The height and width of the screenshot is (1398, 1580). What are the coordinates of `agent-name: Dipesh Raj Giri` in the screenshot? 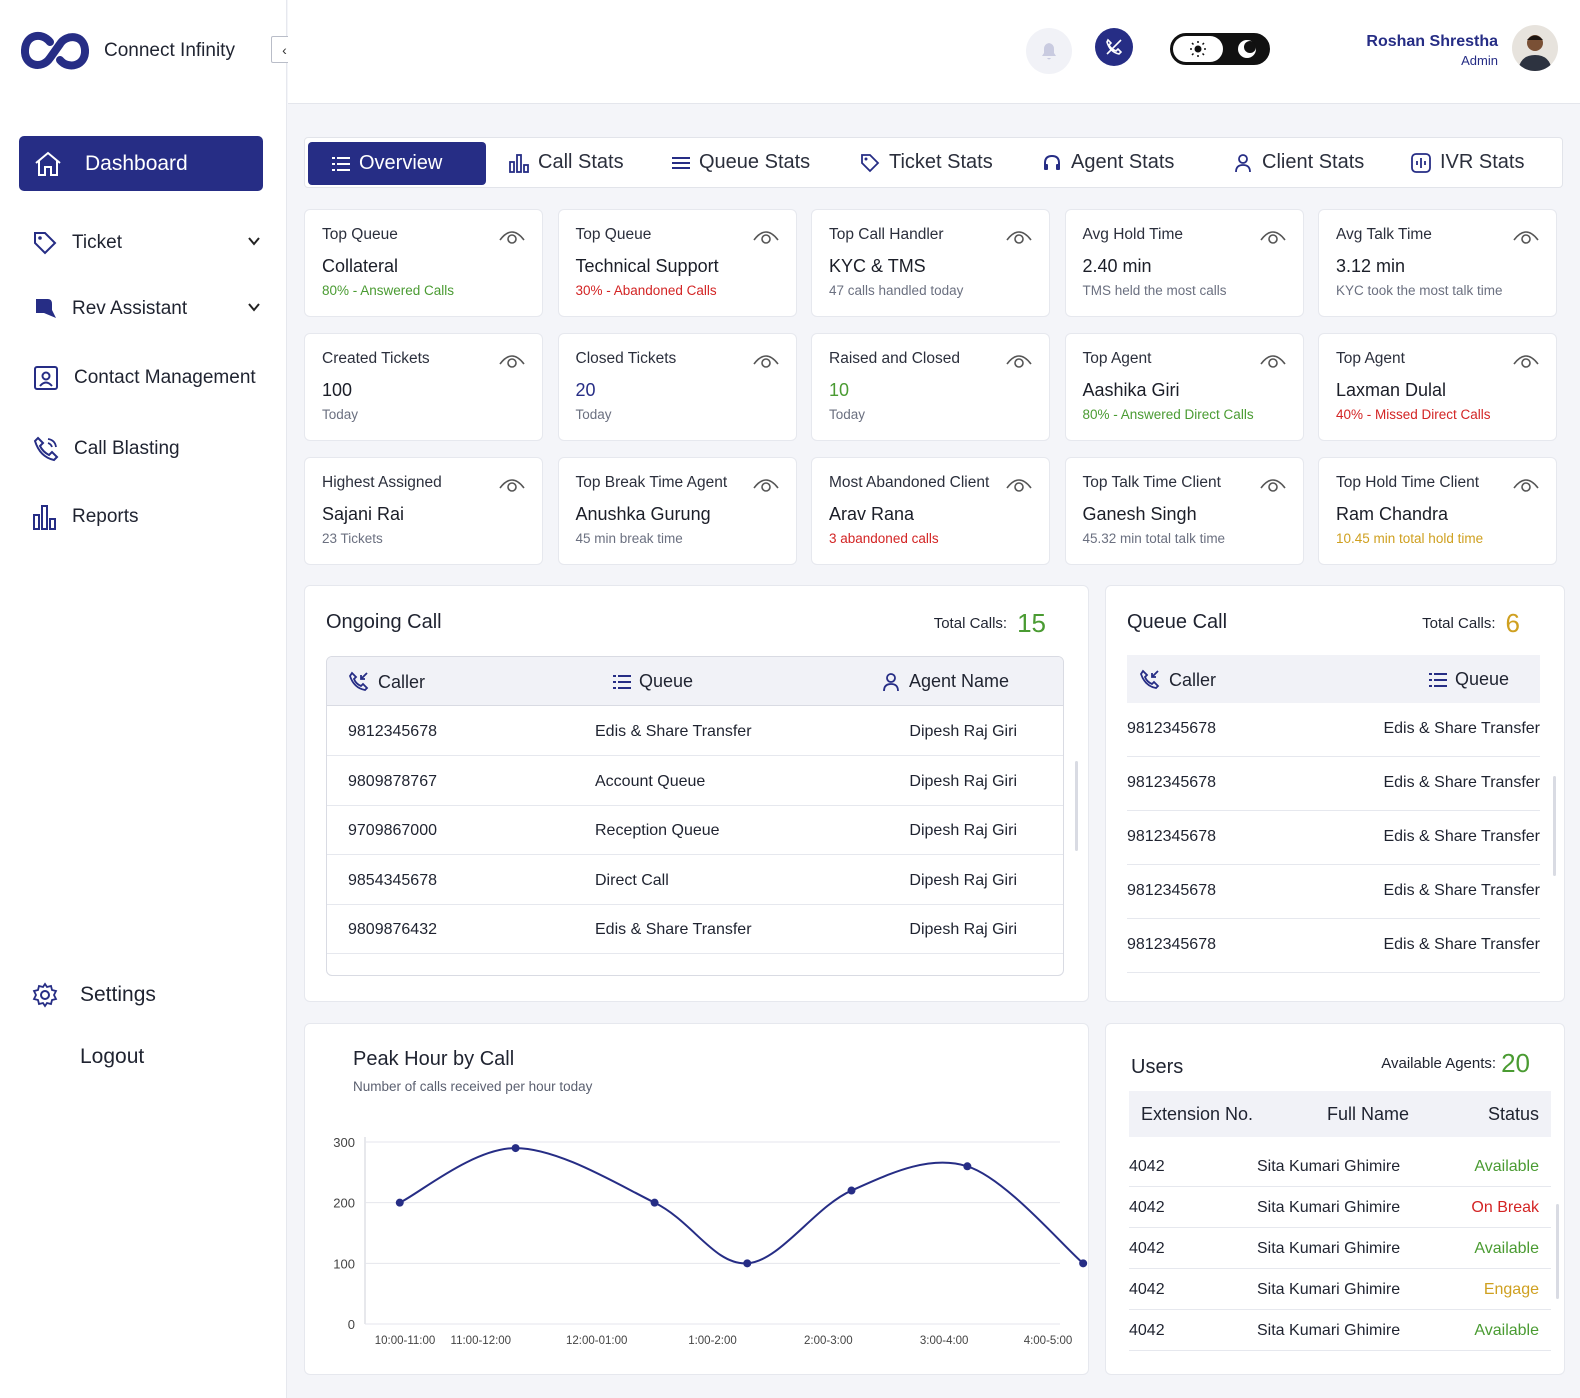 It's located at (963, 929).